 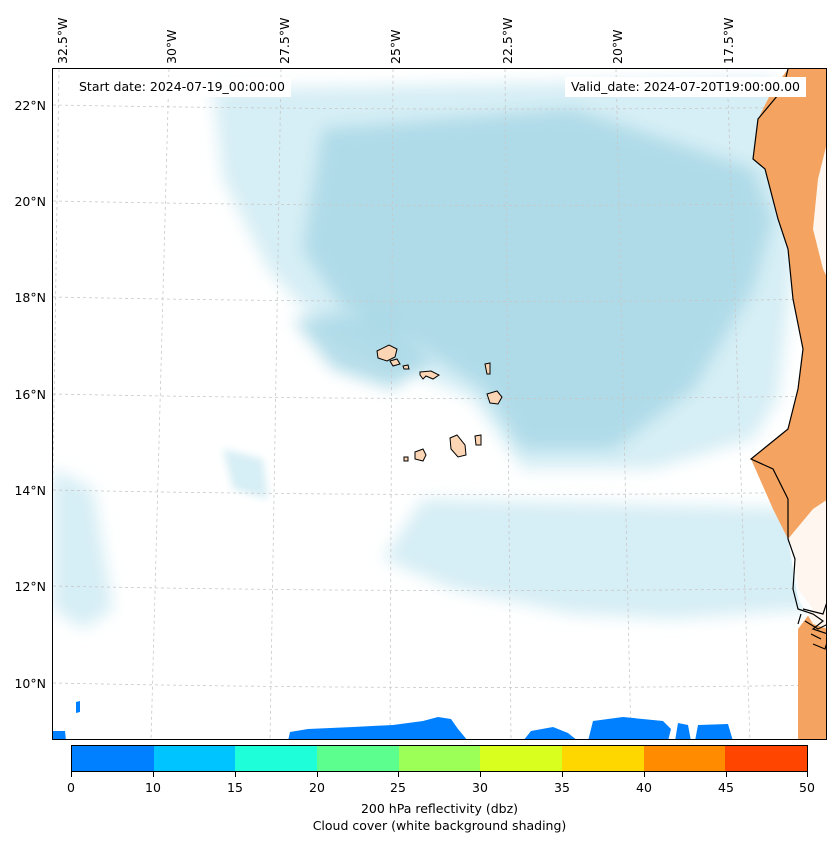 What do you see at coordinates (235, 787) in the screenshot?
I see `colorbar-tick-label-15: 15` at bounding box center [235, 787].